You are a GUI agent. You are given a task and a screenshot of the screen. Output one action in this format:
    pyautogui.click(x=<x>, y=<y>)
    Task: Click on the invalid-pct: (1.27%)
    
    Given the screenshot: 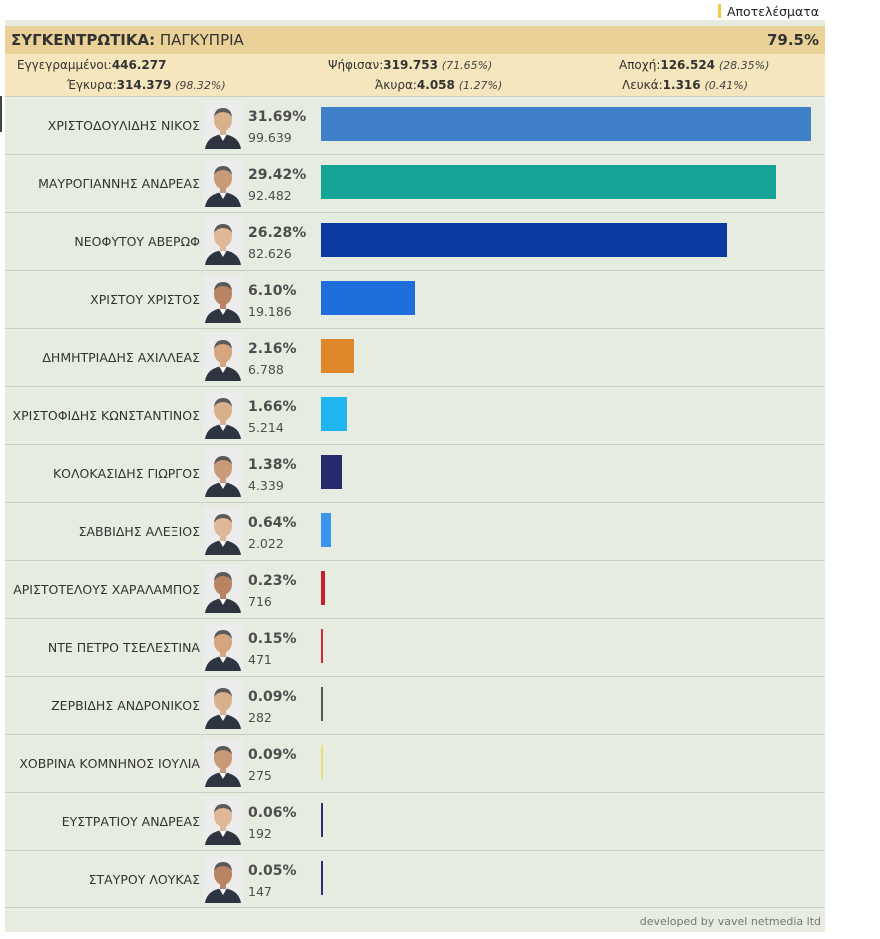 What is the action you would take?
    pyautogui.click(x=480, y=85)
    